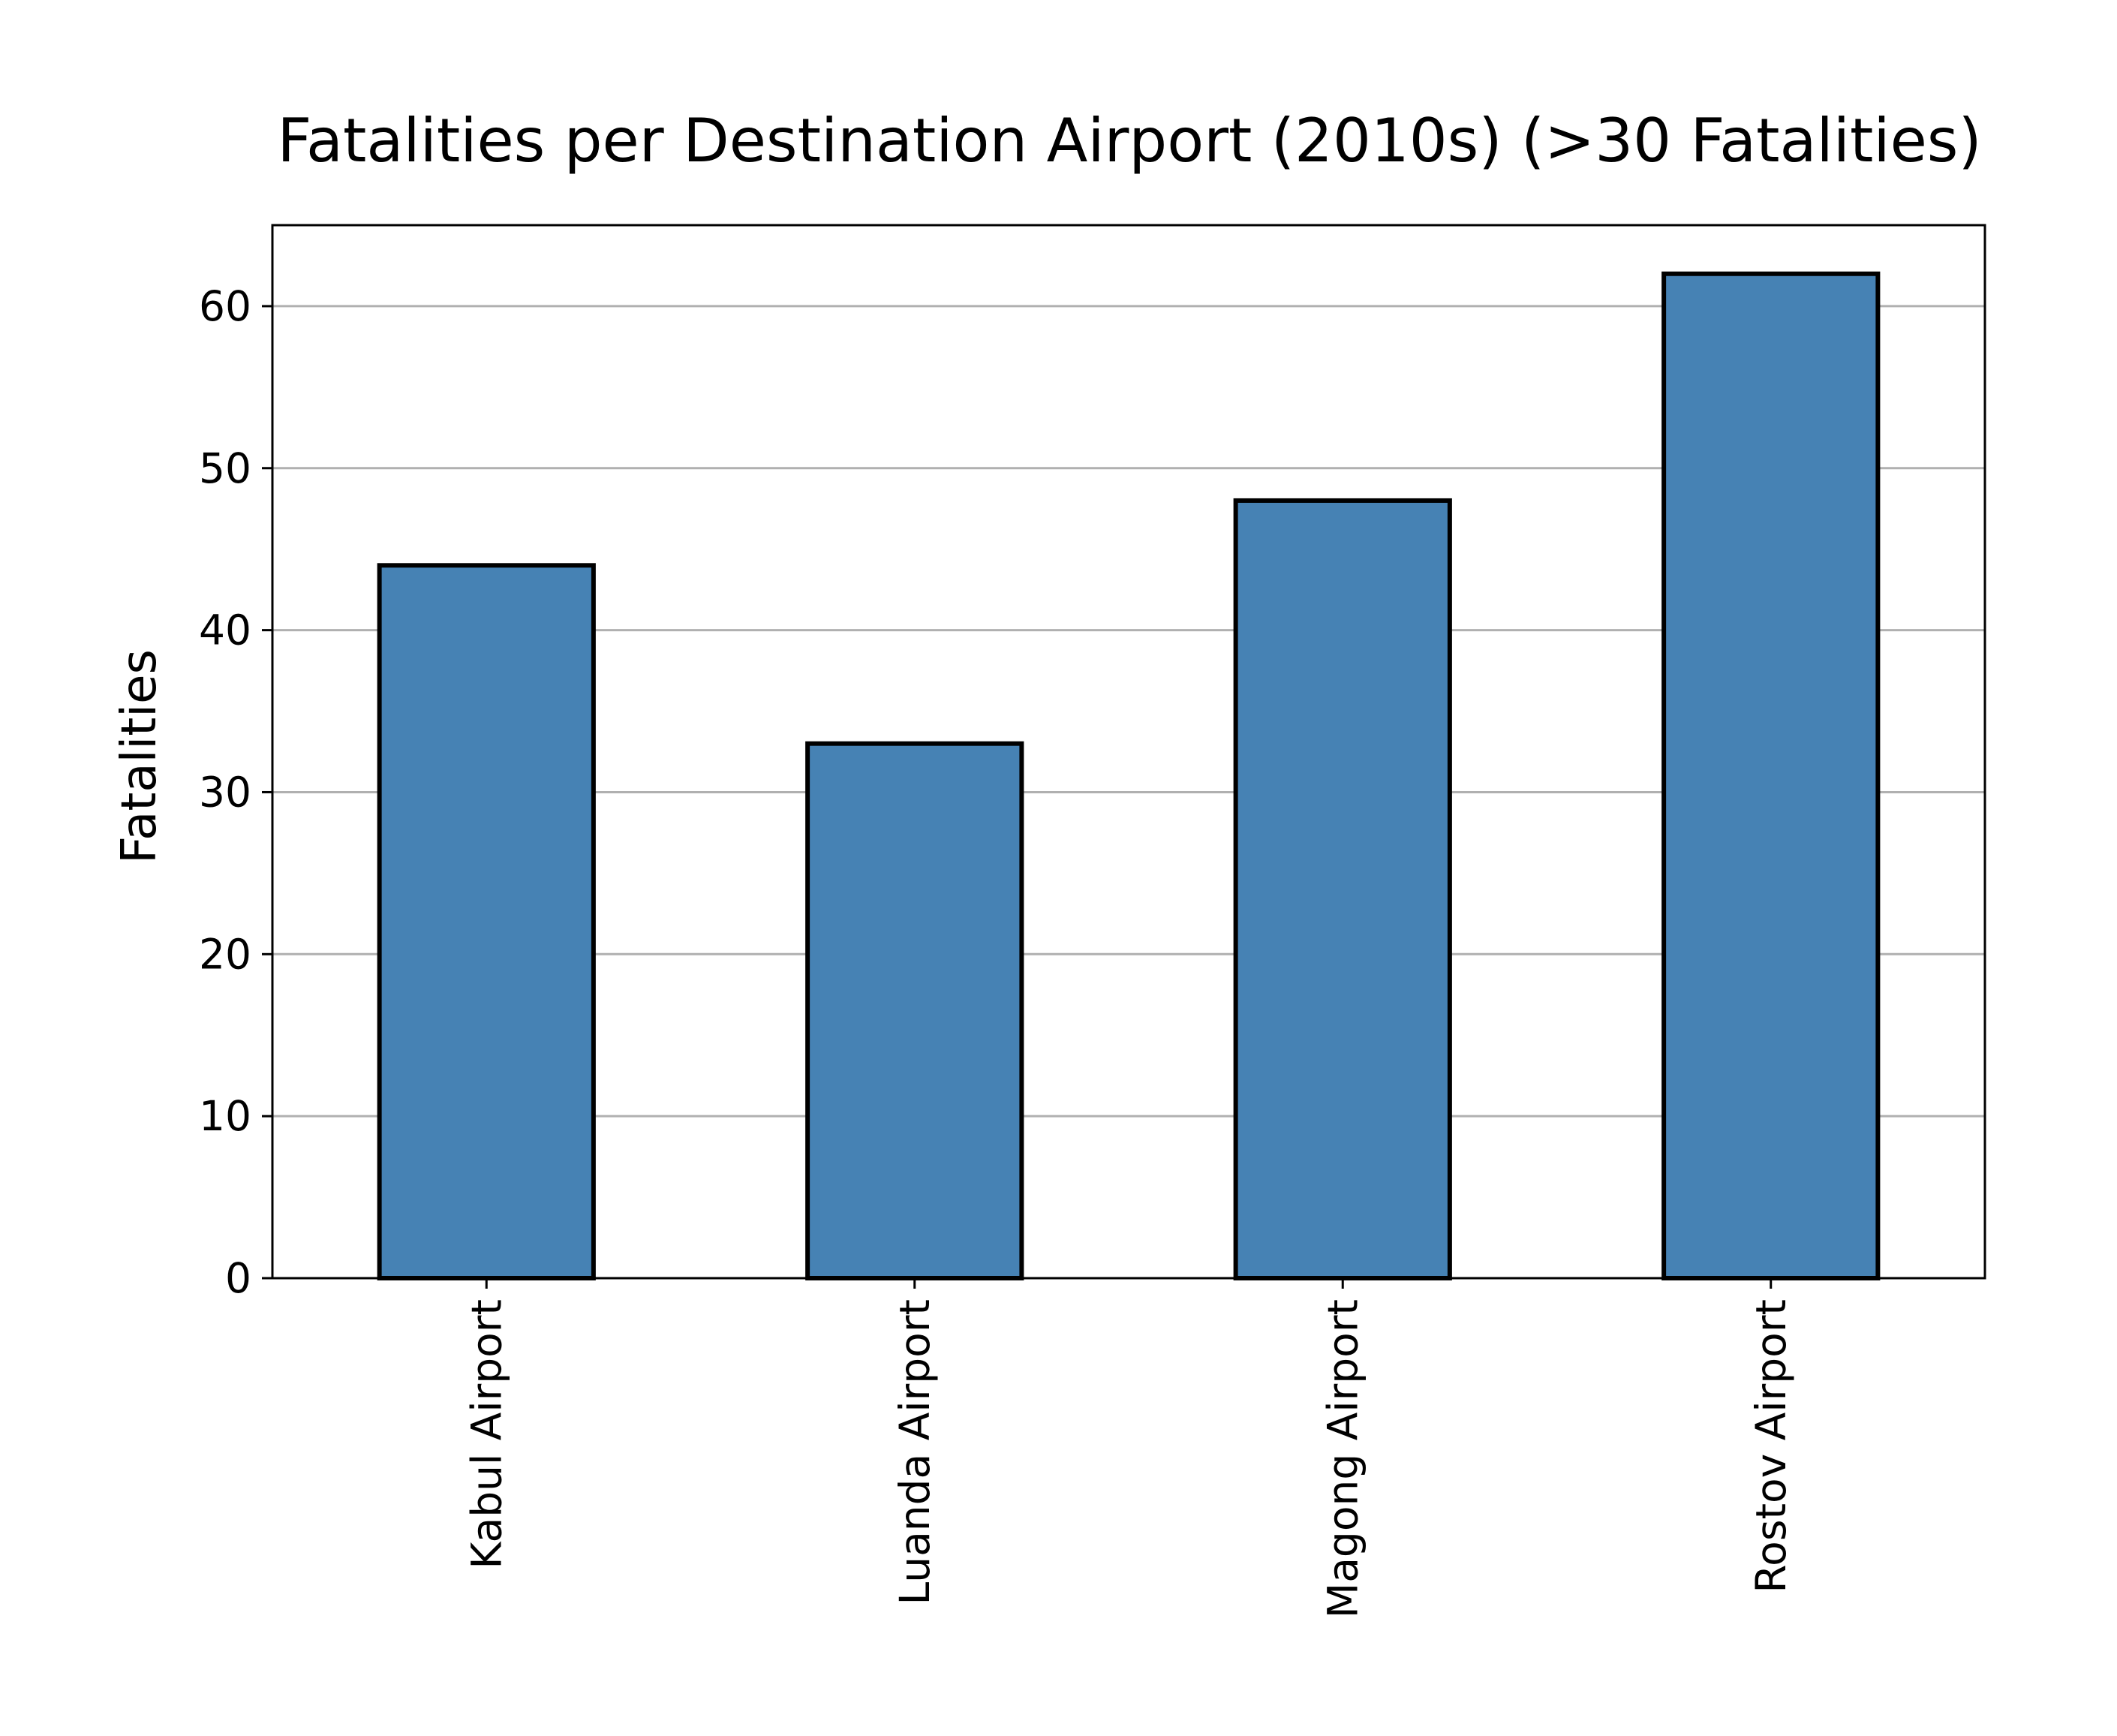 The image size is (2117, 1736). What do you see at coordinates (225, 630) in the screenshot?
I see `y-tick-label: 40` at bounding box center [225, 630].